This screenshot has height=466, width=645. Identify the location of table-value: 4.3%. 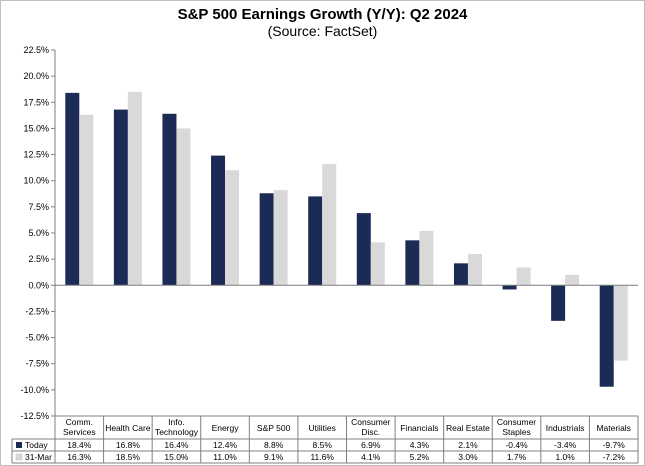
(420, 445).